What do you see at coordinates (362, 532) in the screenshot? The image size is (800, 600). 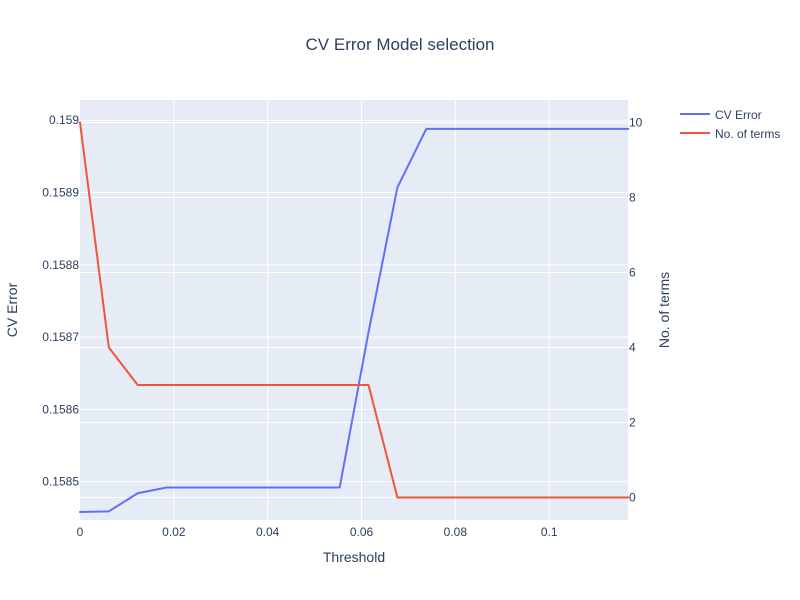 I see `x-tick-label: 0.06` at bounding box center [362, 532].